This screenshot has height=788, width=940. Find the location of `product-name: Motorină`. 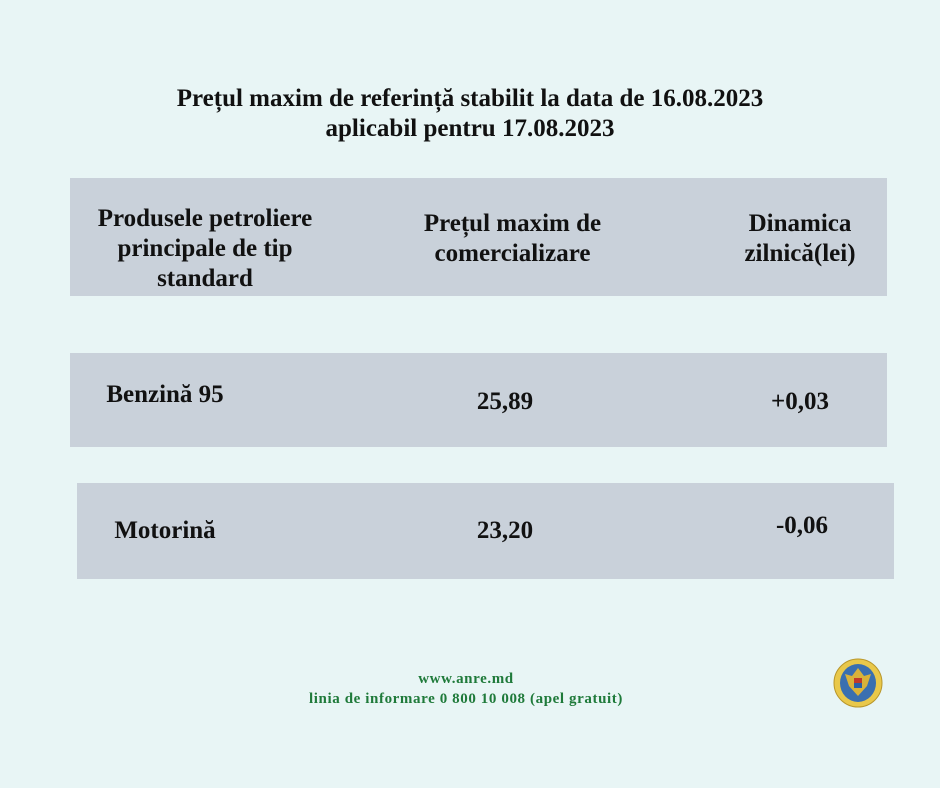

product-name: Motorină is located at coordinates (165, 530).